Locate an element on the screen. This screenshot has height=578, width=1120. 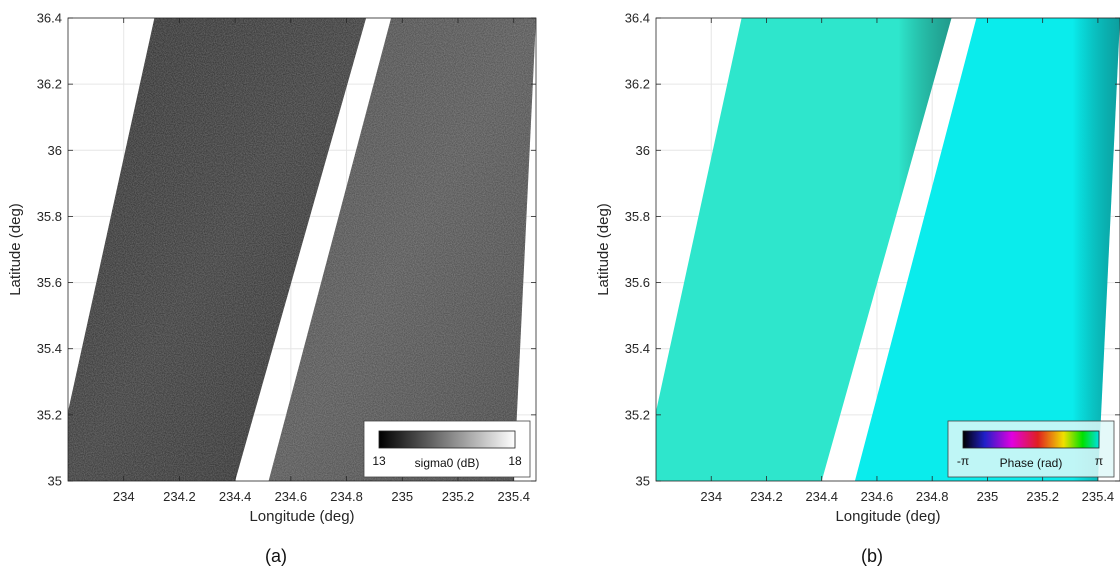
colorbar-min-label: -π is located at coordinates (963, 461).